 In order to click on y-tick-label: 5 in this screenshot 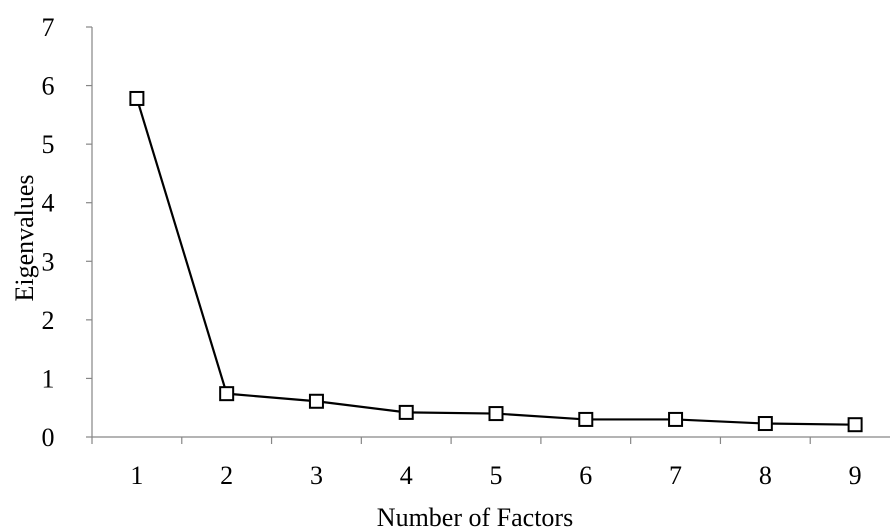, I will do `click(48, 144)`.